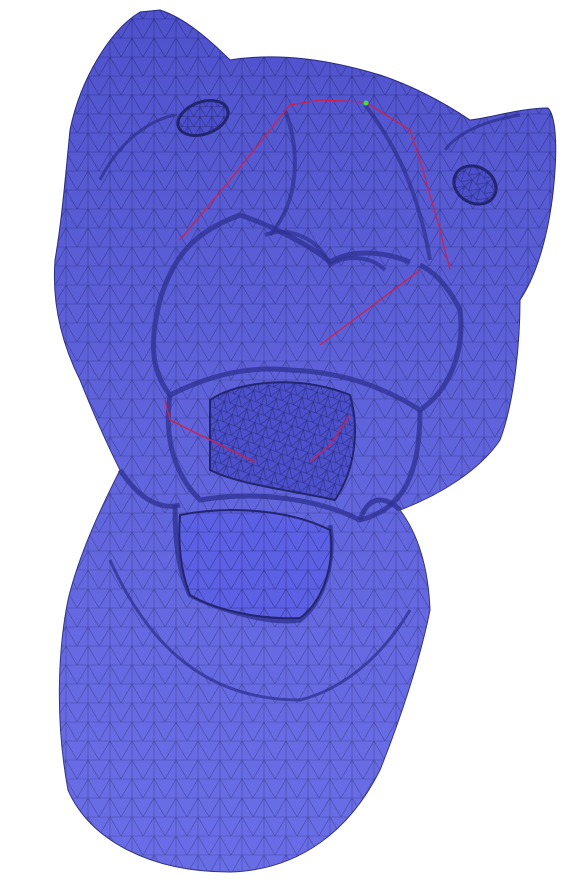  What do you see at coordinates (348, 187) in the screenshot?
I see `nose` at bounding box center [348, 187].